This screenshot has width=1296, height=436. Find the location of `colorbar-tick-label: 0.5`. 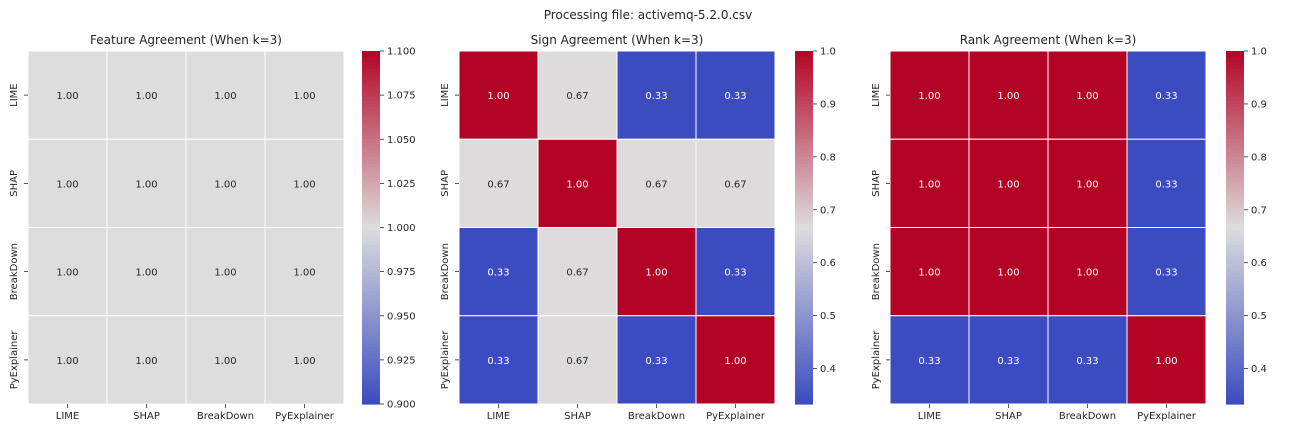

colorbar-tick-label: 0.5 is located at coordinates (828, 316).